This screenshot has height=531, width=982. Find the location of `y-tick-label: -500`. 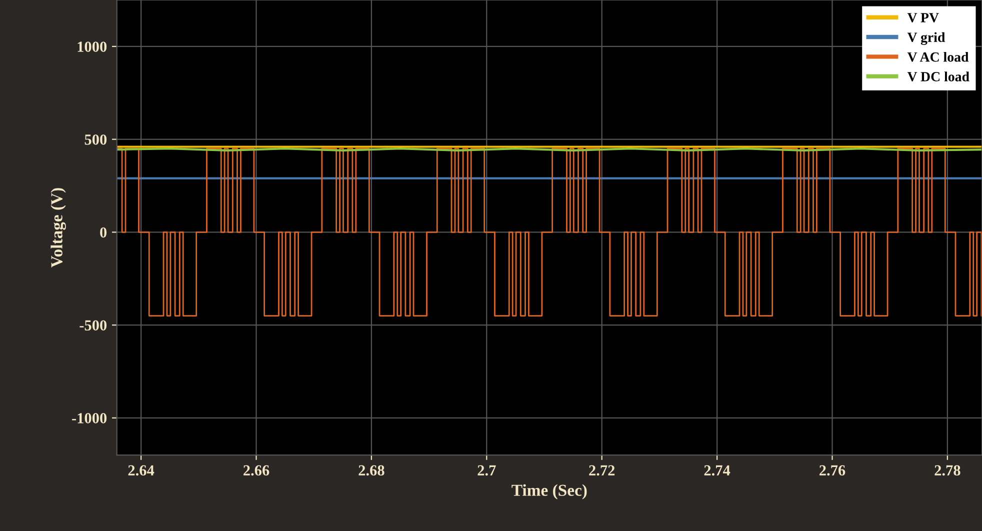

y-tick-label: -500 is located at coordinates (93, 325).